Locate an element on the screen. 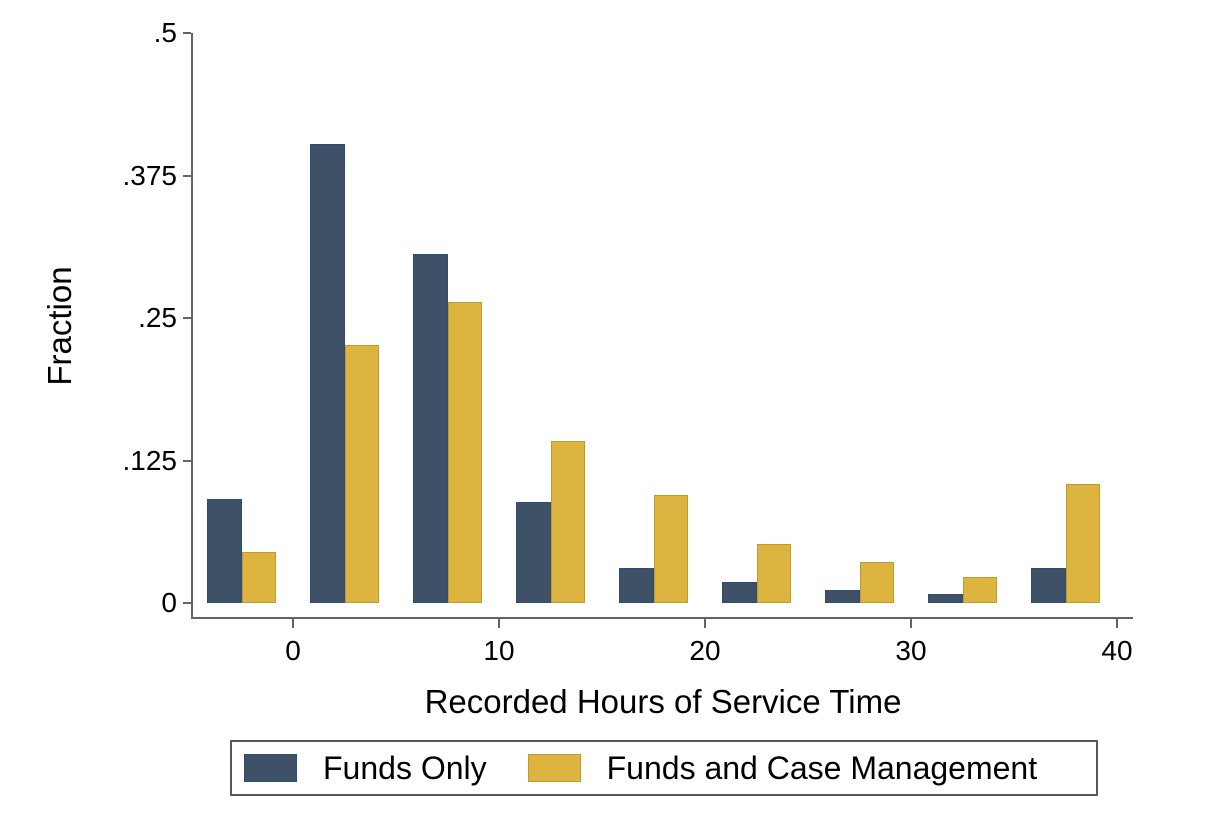 This screenshot has height=832, width=1210. legend-label-funds-and-case-management: Funds and Case Management is located at coordinates (822, 767).